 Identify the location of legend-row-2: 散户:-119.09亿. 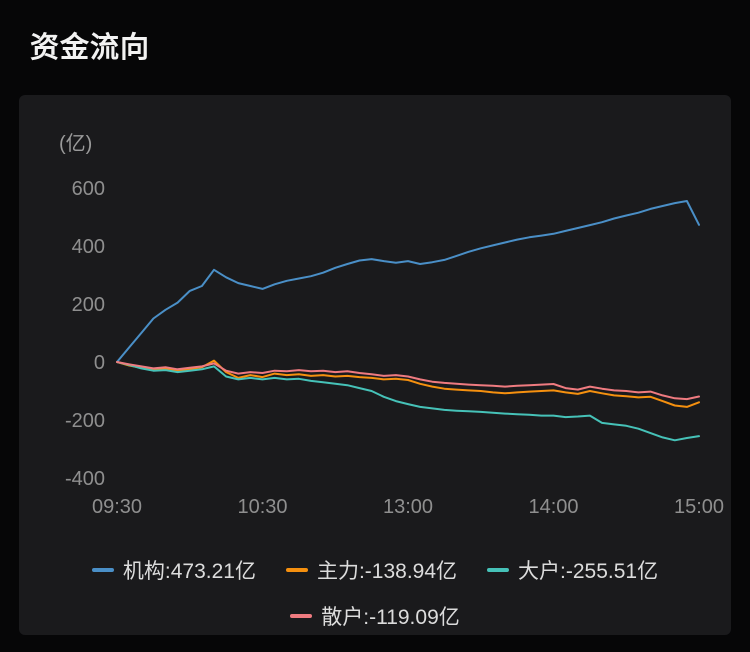
(375, 616).